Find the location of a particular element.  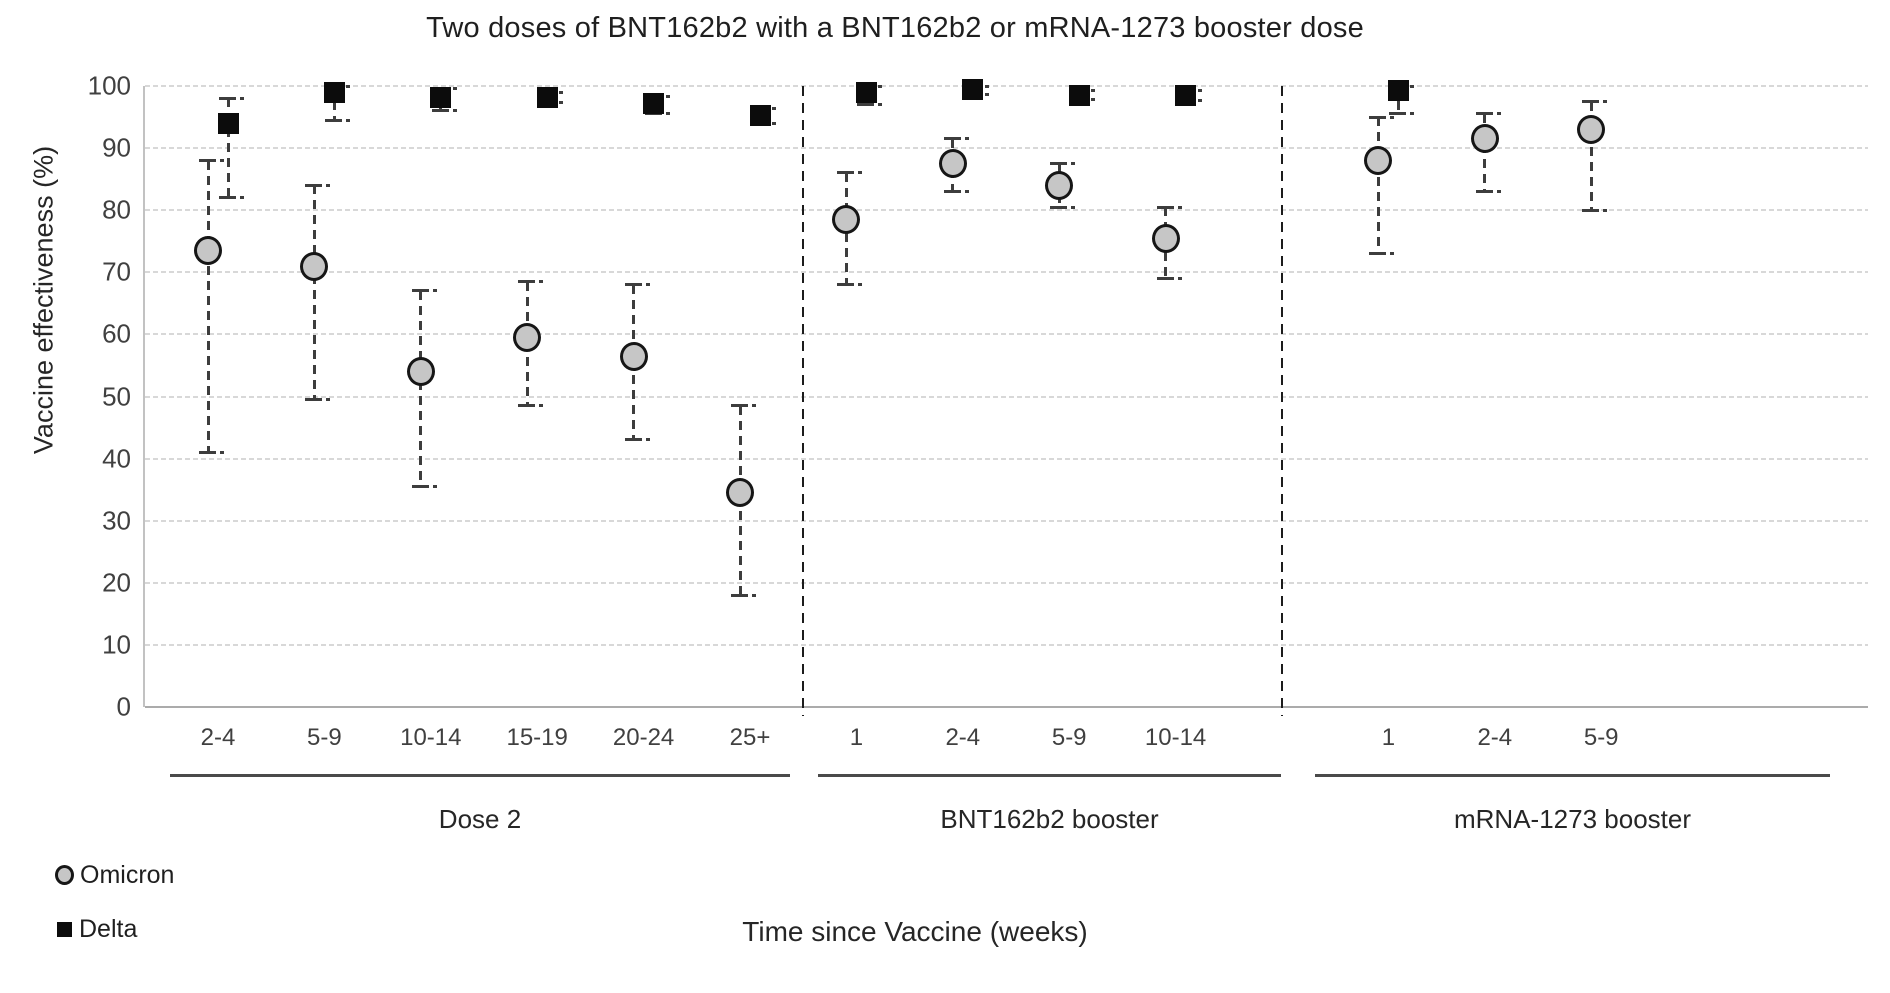

delta-square-icon is located at coordinates (64, 929).